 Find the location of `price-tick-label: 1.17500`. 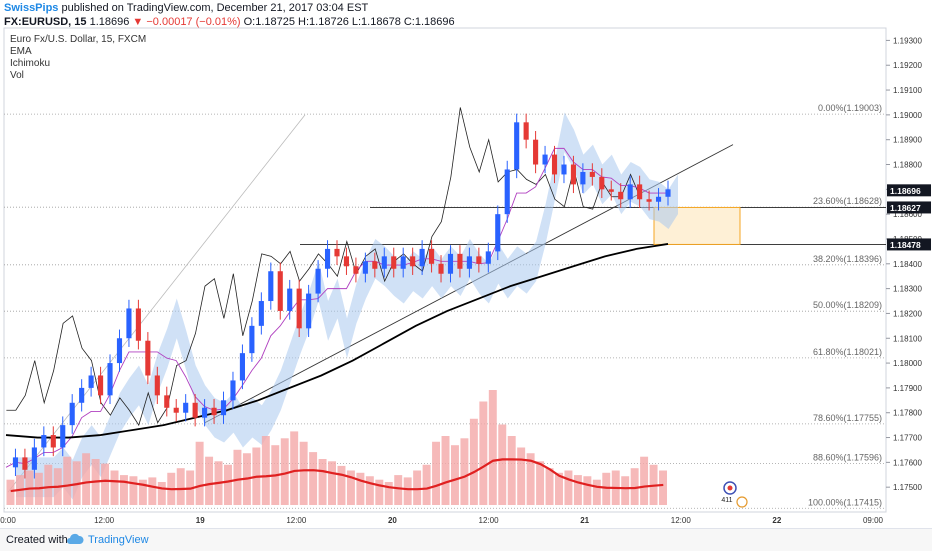

price-tick-label: 1.17500 is located at coordinates (907, 487).